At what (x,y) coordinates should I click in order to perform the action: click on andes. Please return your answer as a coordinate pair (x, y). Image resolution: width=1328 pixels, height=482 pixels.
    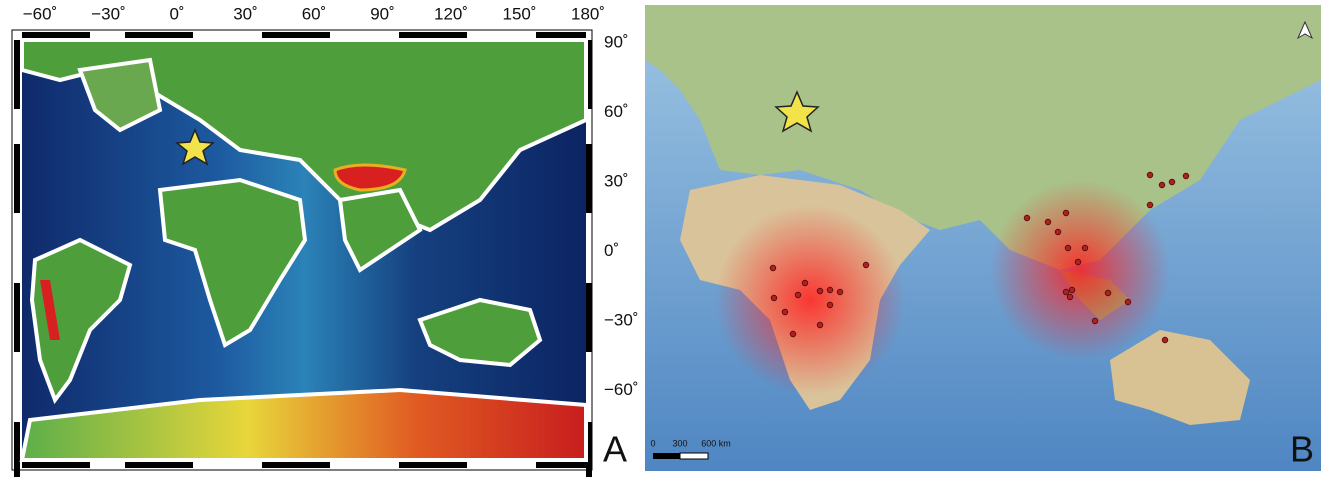
    Looking at the image, I should click on (50, 310).